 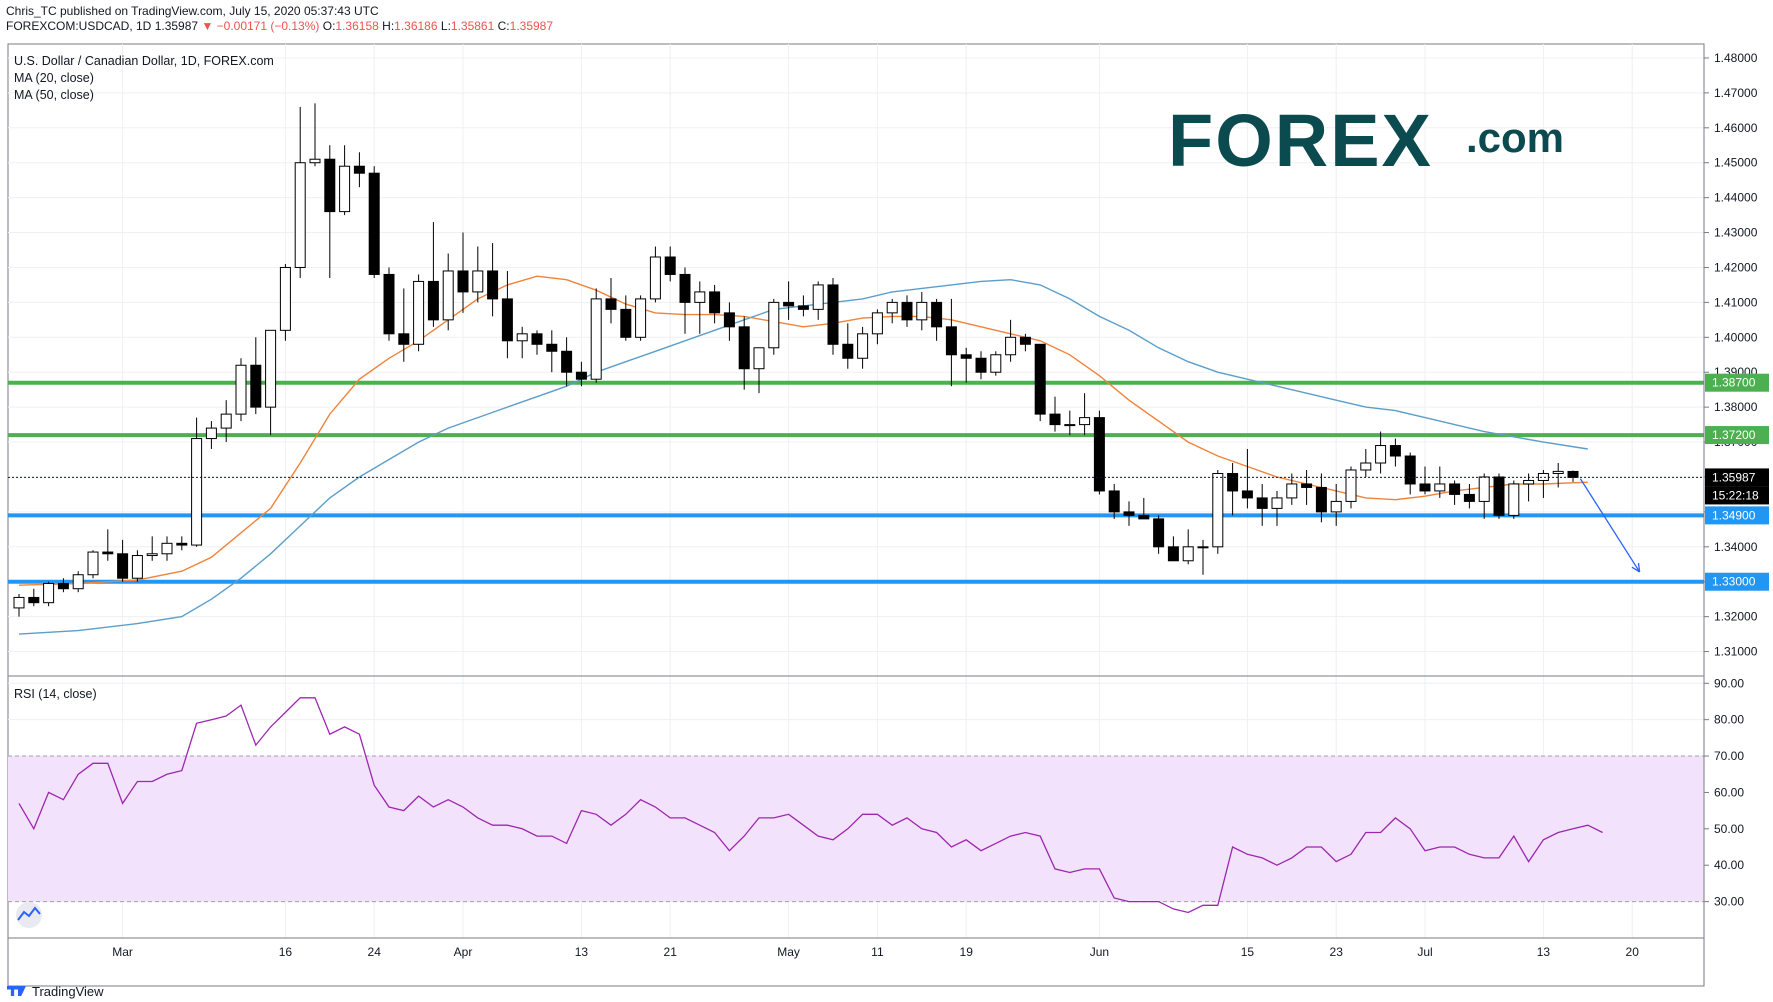 I want to click on price-tick-label: 1.41000, so click(x=1736, y=302).